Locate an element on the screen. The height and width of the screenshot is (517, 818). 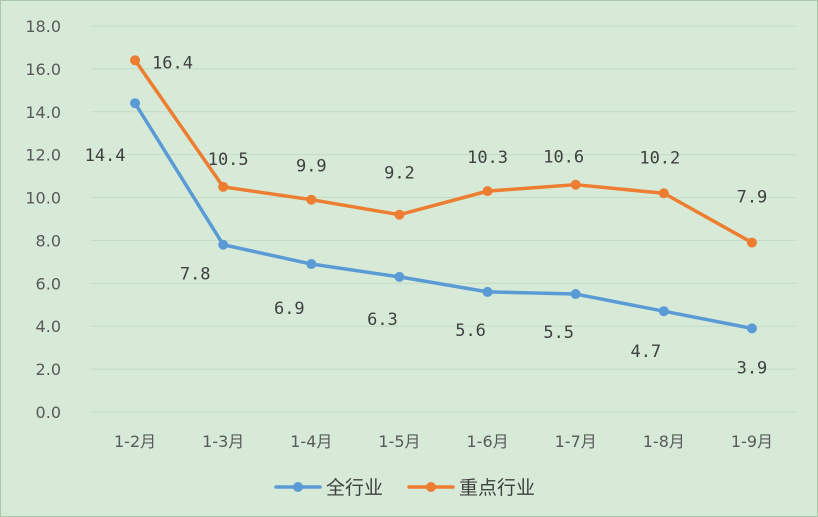
y-tick-label: 12.0 is located at coordinates (43, 155).